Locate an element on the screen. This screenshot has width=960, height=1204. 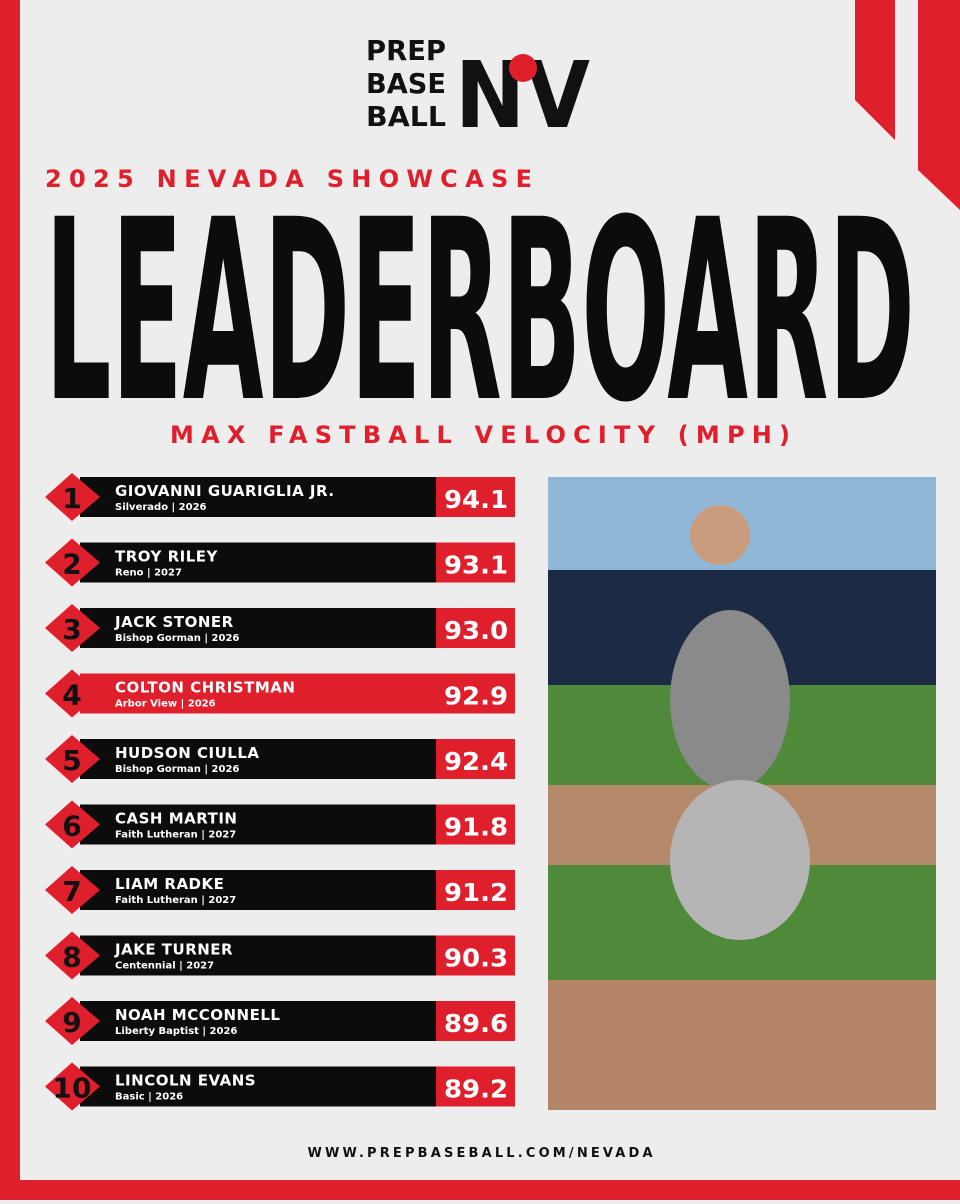
velocity: 92.4 is located at coordinates (476, 761).